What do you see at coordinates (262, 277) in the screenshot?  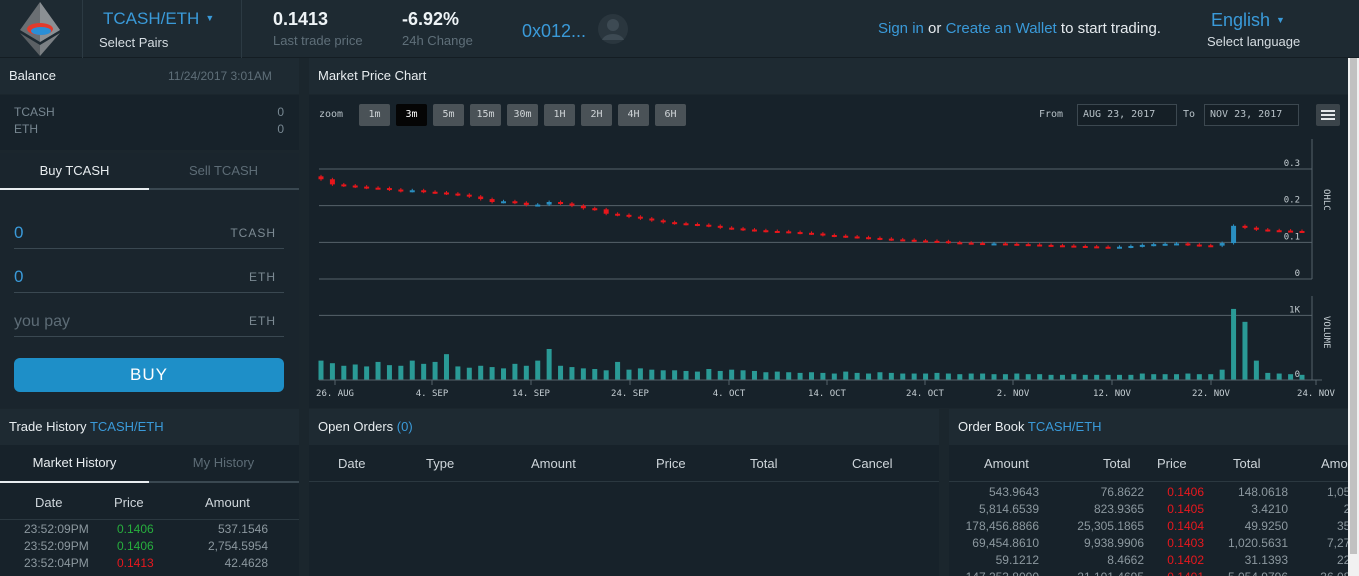 I see `price-unit: ETH` at bounding box center [262, 277].